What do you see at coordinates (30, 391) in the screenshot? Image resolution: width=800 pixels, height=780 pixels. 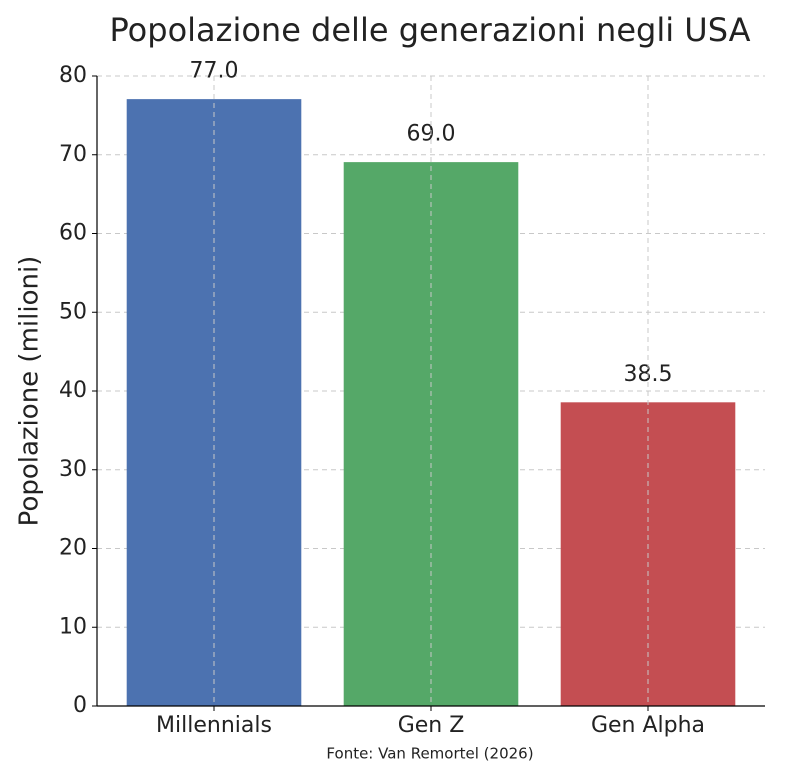 I see `y-axis-label: Popolazione (milioni)` at bounding box center [30, 391].